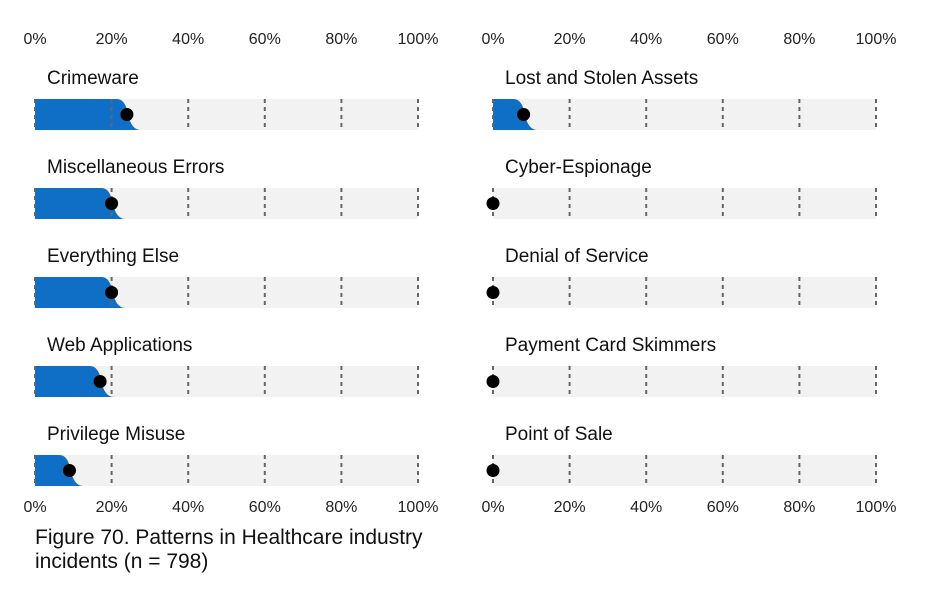 This screenshot has height=604, width=944. What do you see at coordinates (601, 78) in the screenshot?
I see `category-label: Lost and Stolen Assets` at bounding box center [601, 78].